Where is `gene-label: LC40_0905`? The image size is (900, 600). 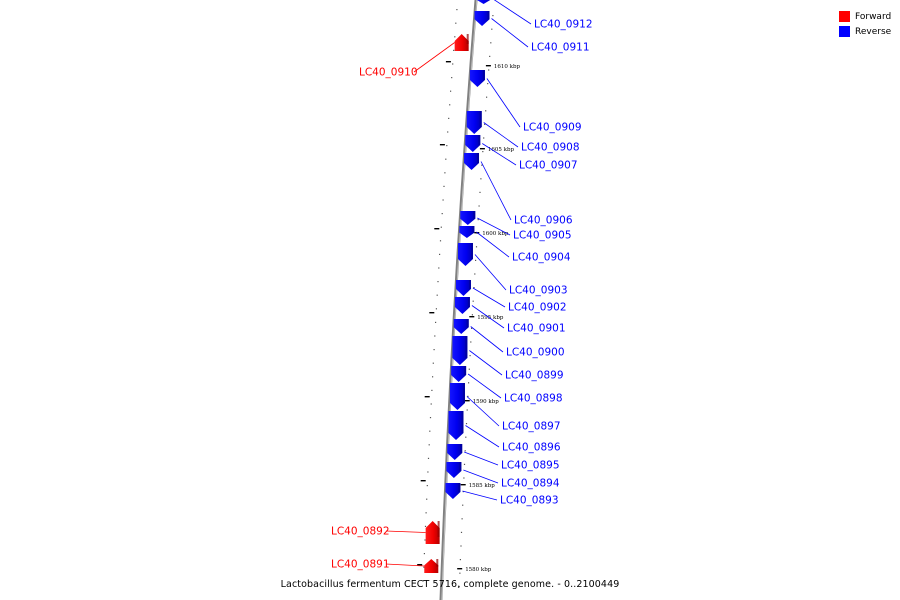 gene-label: LC40_0905 is located at coordinates (542, 236).